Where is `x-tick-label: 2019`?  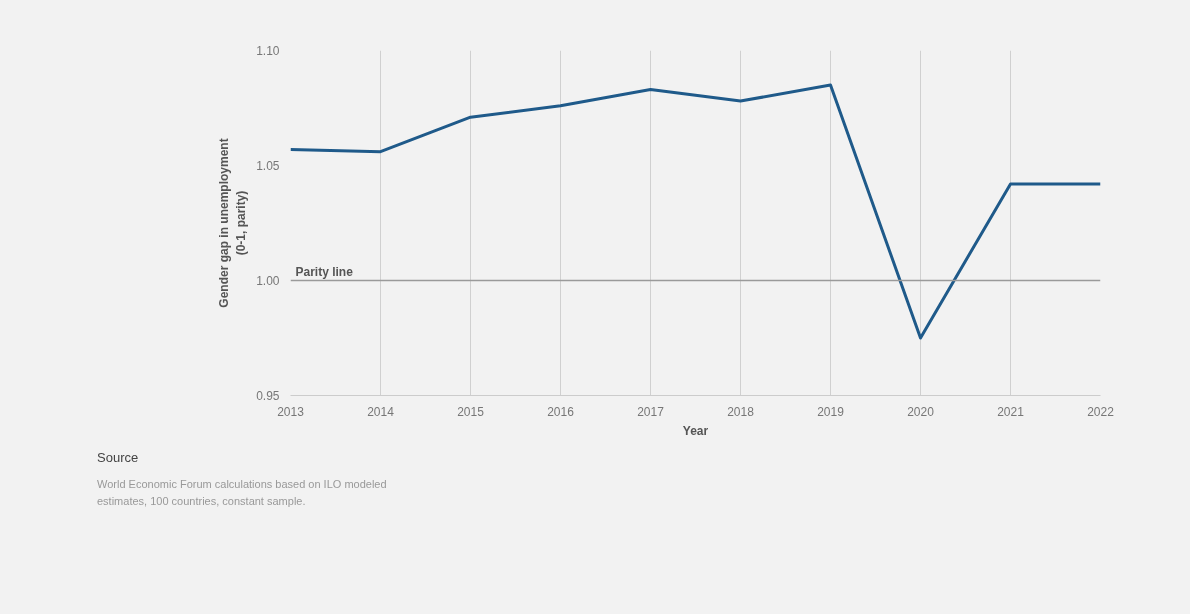 x-tick-label: 2019 is located at coordinates (831, 411).